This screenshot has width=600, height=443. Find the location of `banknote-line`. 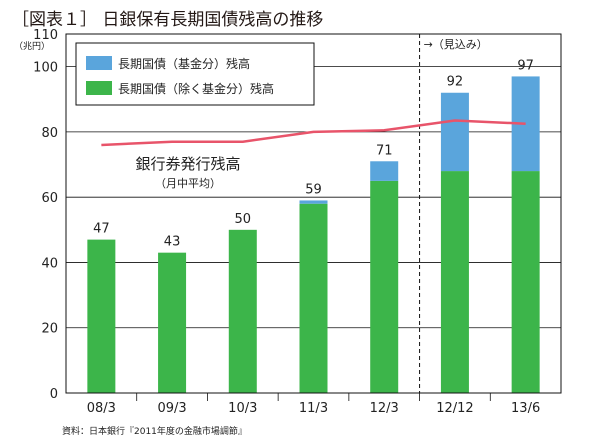

banknote-line is located at coordinates (313, 133).